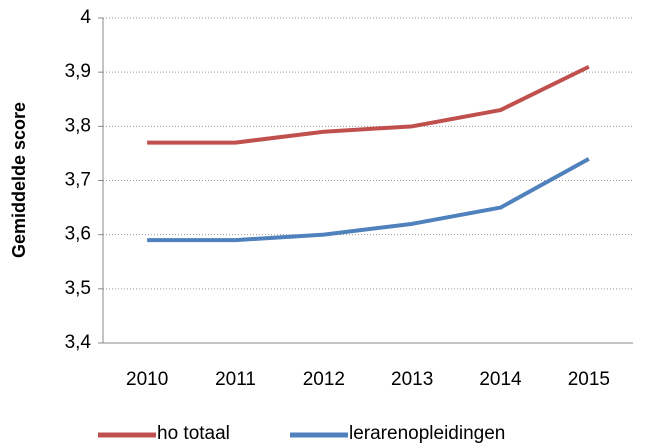  What do you see at coordinates (412, 379) in the screenshot?
I see `x-tick-label: 2013` at bounding box center [412, 379].